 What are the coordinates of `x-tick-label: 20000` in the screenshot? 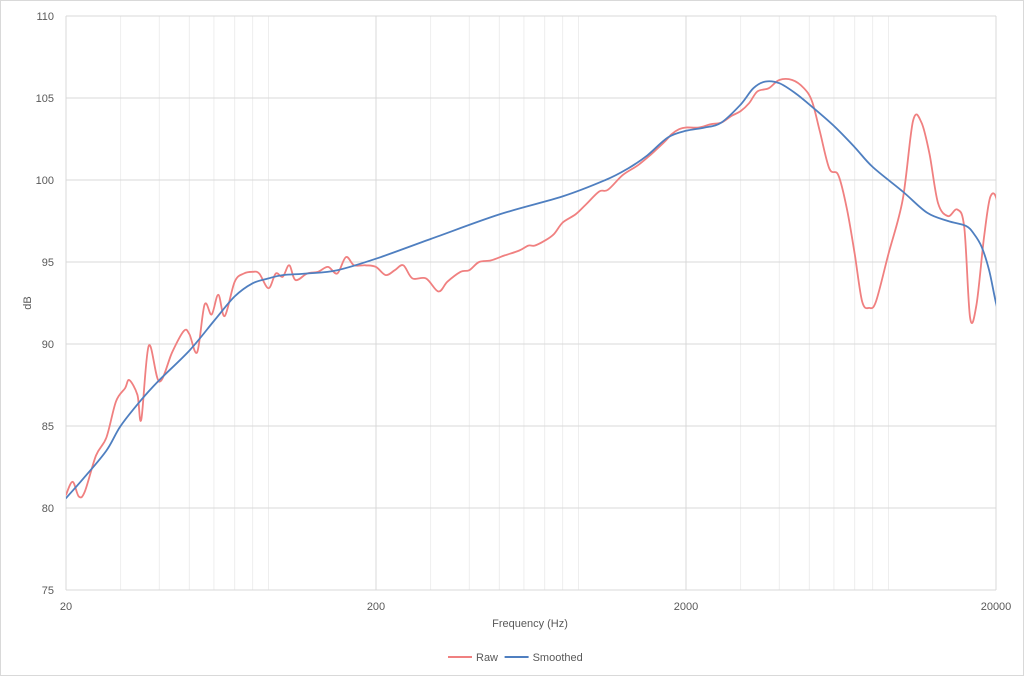 It's located at (996, 607).